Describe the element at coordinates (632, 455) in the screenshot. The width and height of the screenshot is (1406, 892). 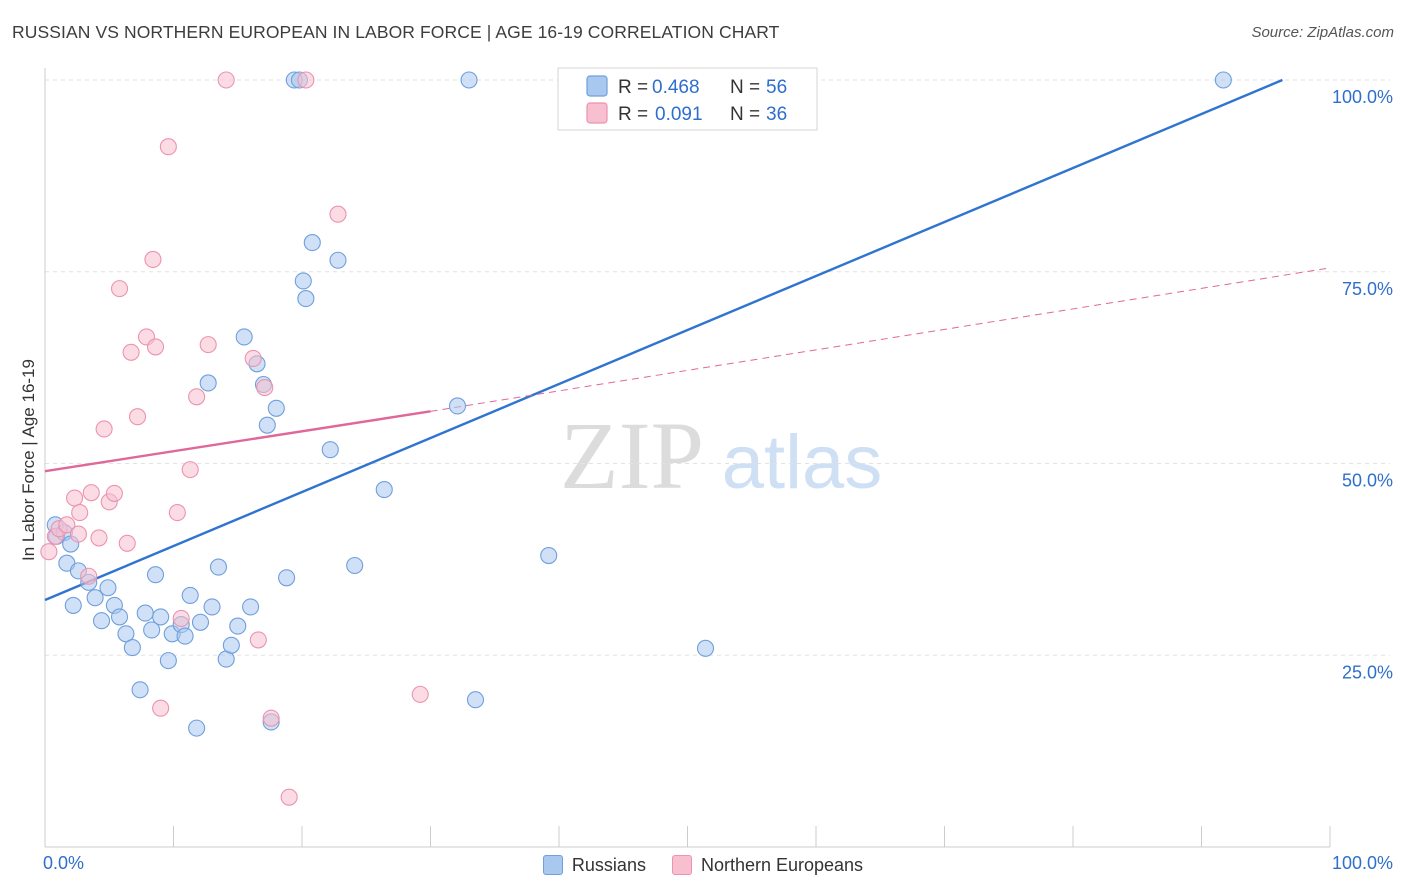
I see `watermark-zip: ZIP` at that location.